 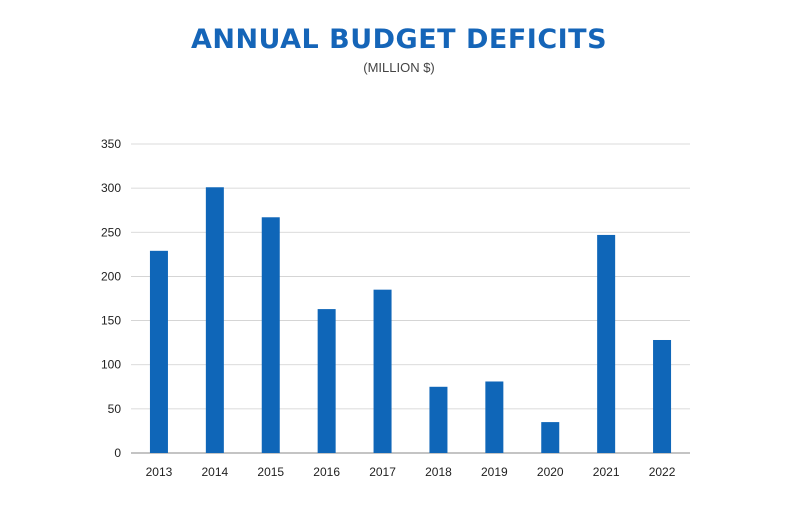 I want to click on x-axis-tick-labels: 2013 2014 2015 2016 2017 2018 2019 2020 2021 2022, so click(x=411, y=472).